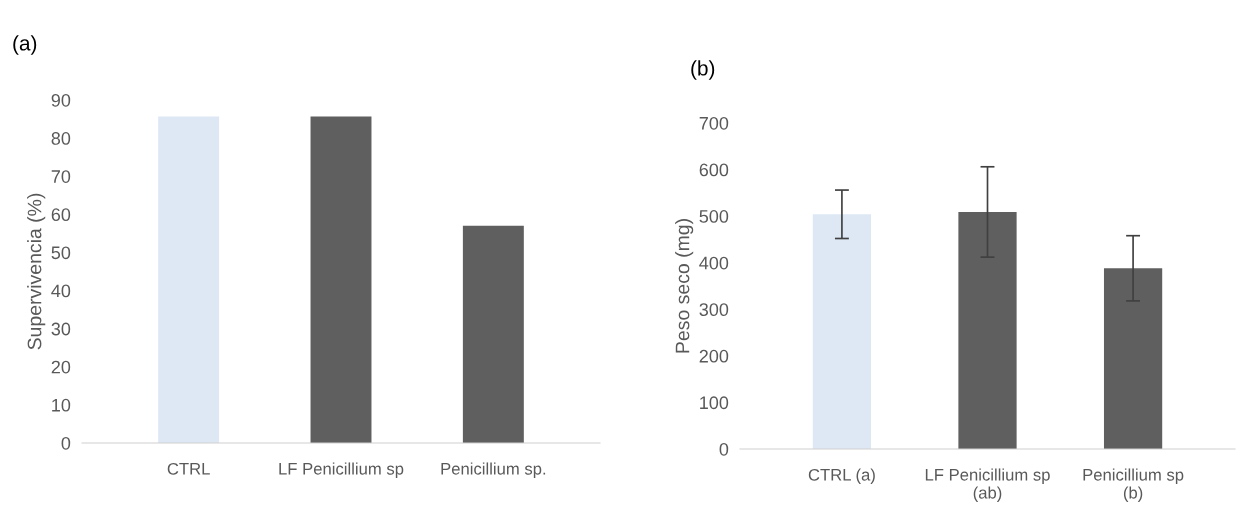  Describe the element at coordinates (61, 329) in the screenshot. I see `y-tick-label: 30` at that location.